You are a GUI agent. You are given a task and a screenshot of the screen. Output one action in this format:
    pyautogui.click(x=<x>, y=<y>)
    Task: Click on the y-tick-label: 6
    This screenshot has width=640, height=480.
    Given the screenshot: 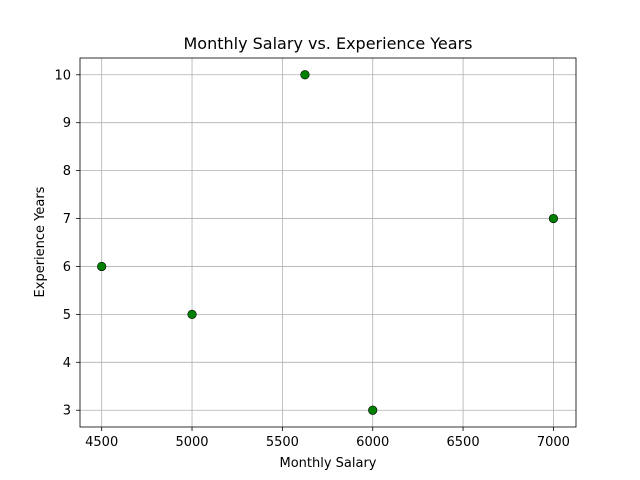 What is the action you would take?
    pyautogui.click(x=67, y=267)
    